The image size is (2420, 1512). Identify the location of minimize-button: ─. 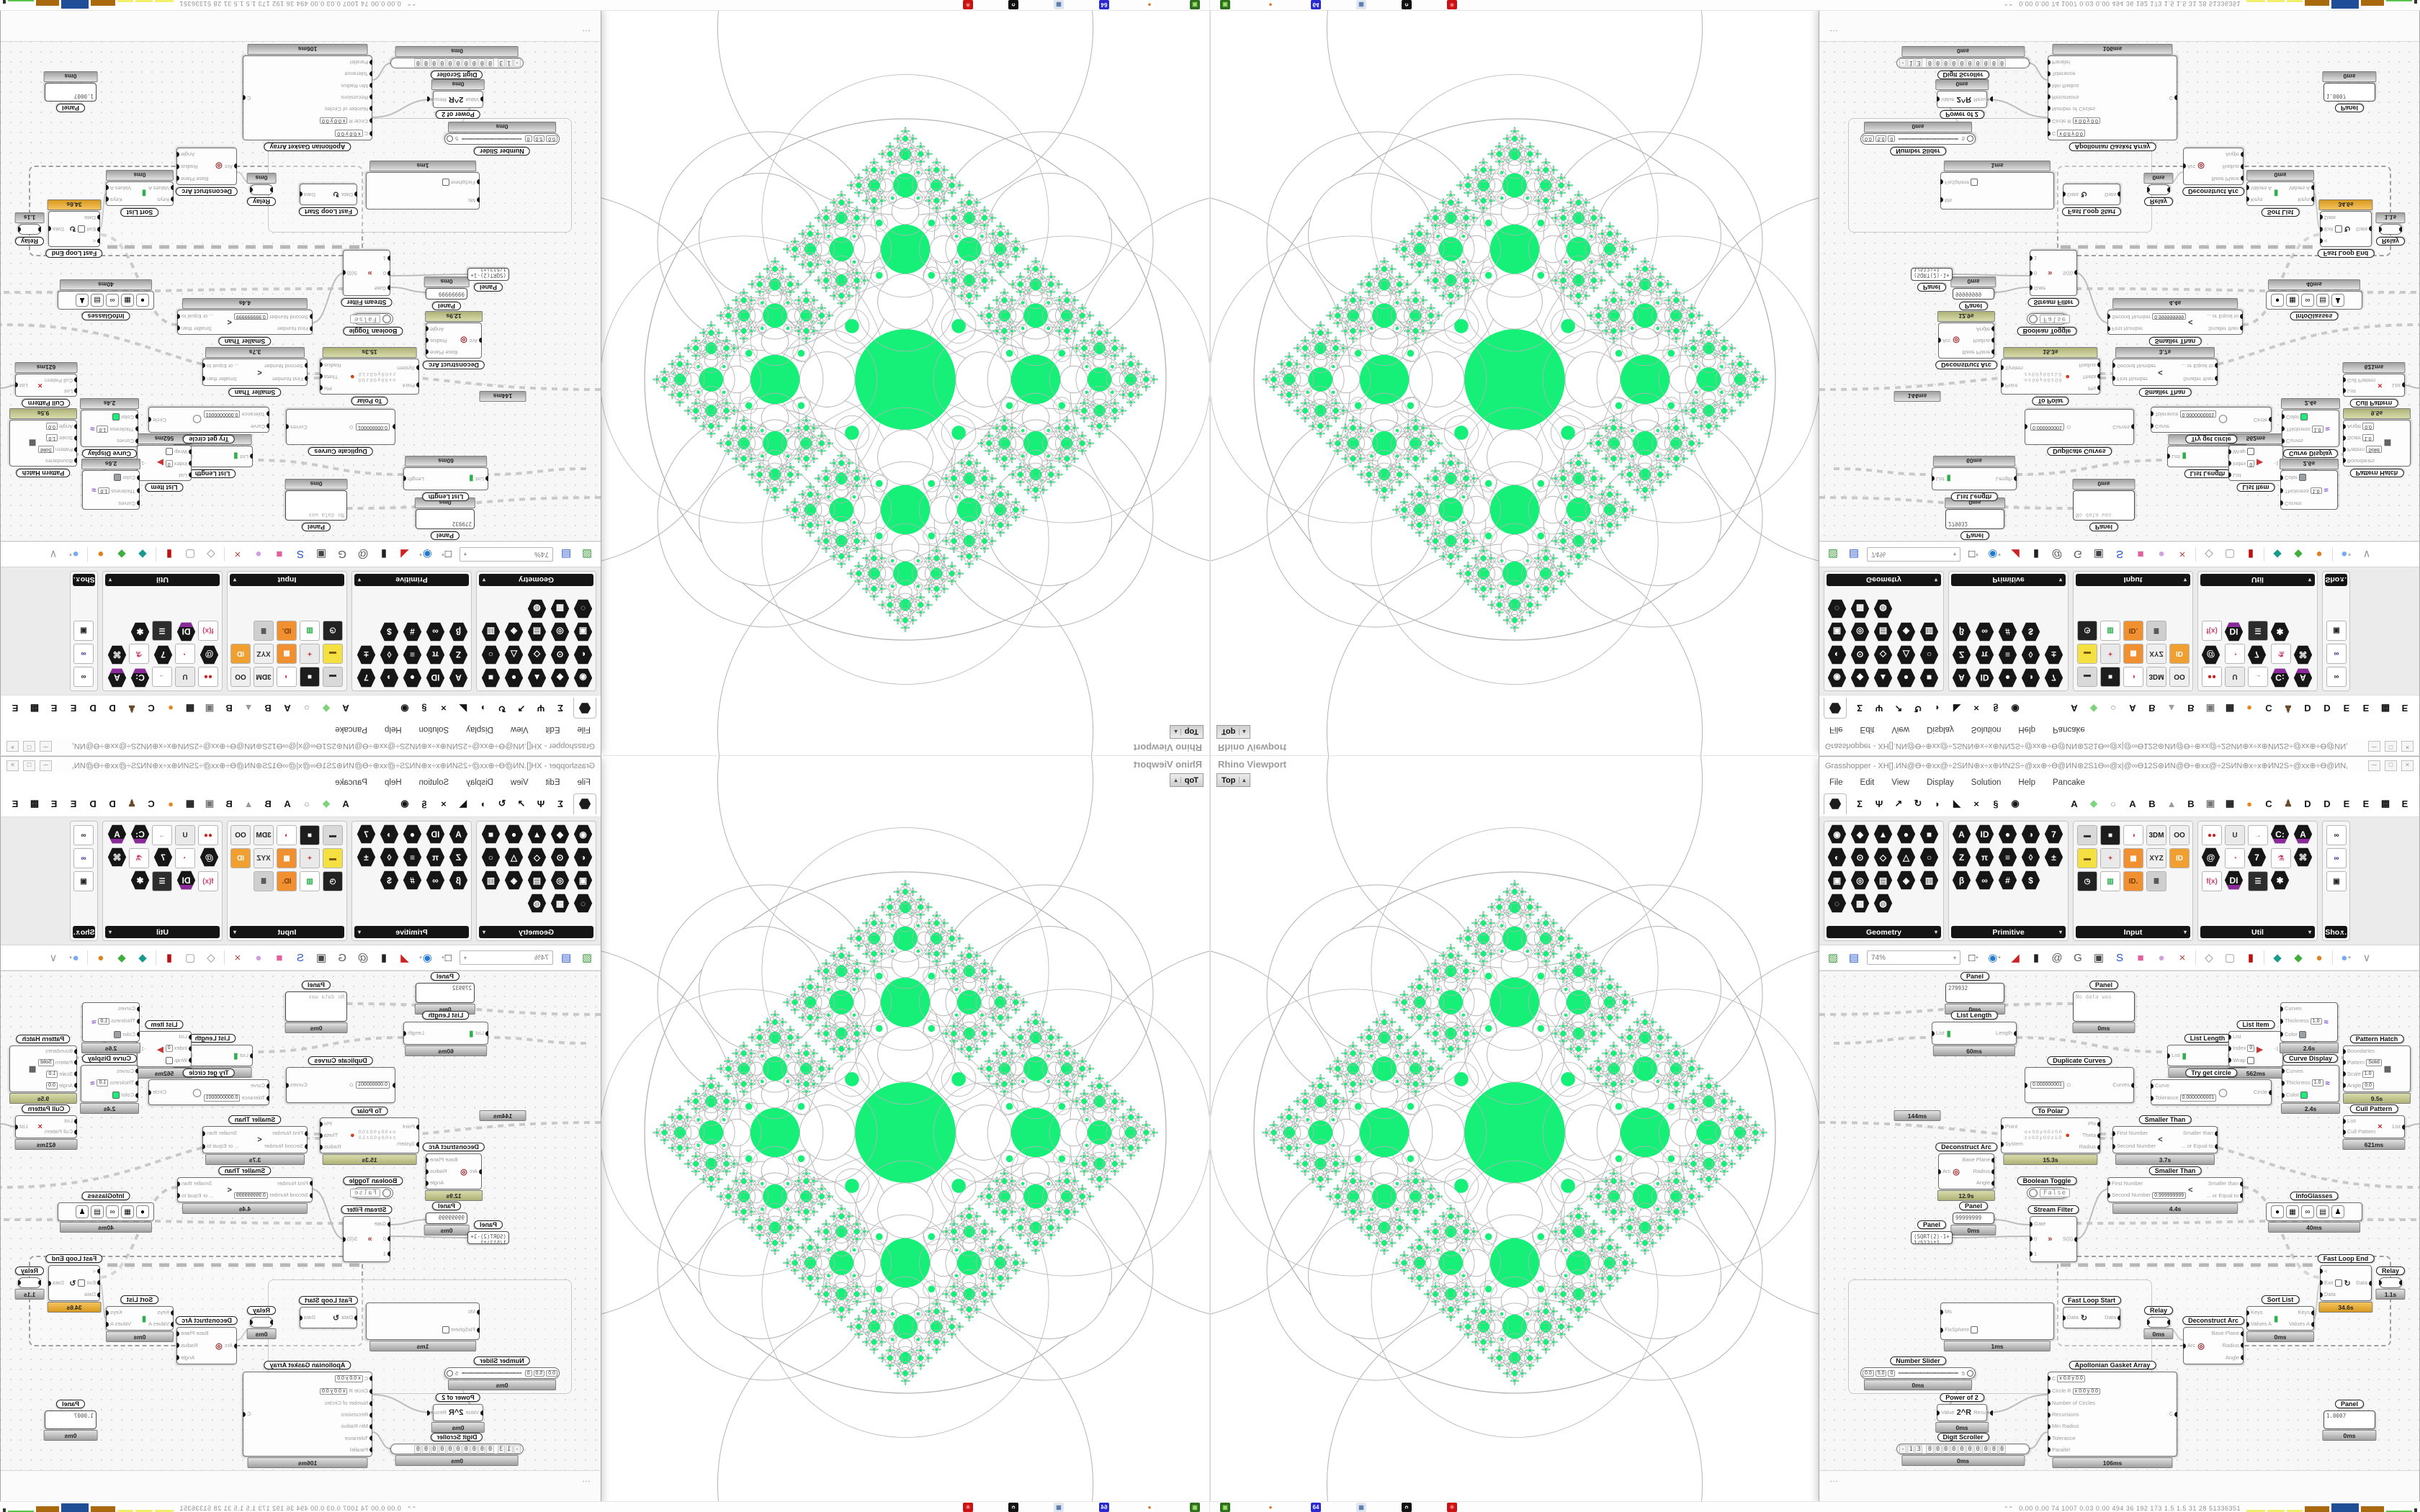
(2374, 765).